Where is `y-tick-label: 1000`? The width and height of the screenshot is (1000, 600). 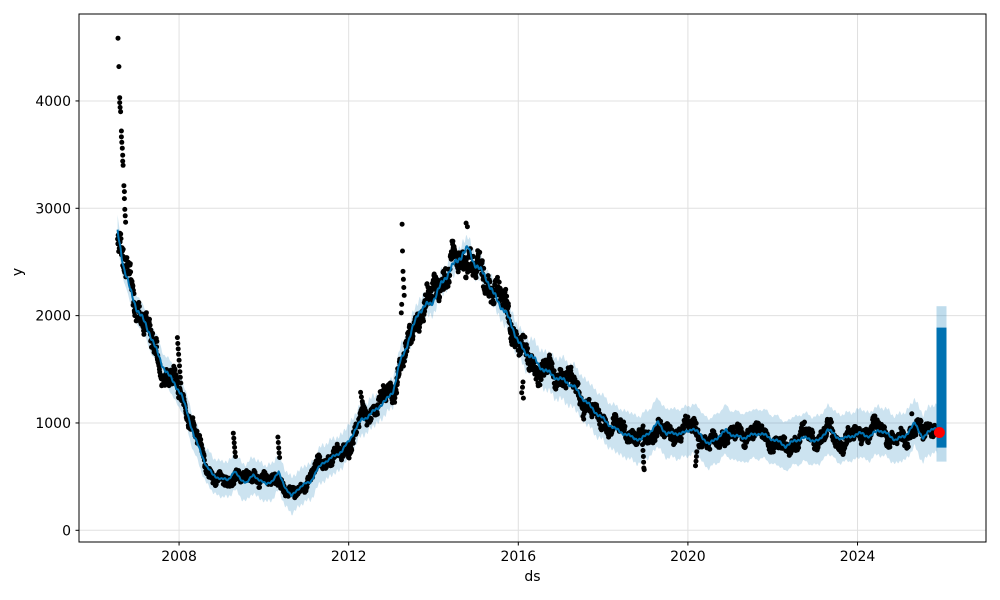
y-tick-label: 1000 is located at coordinates (53, 424).